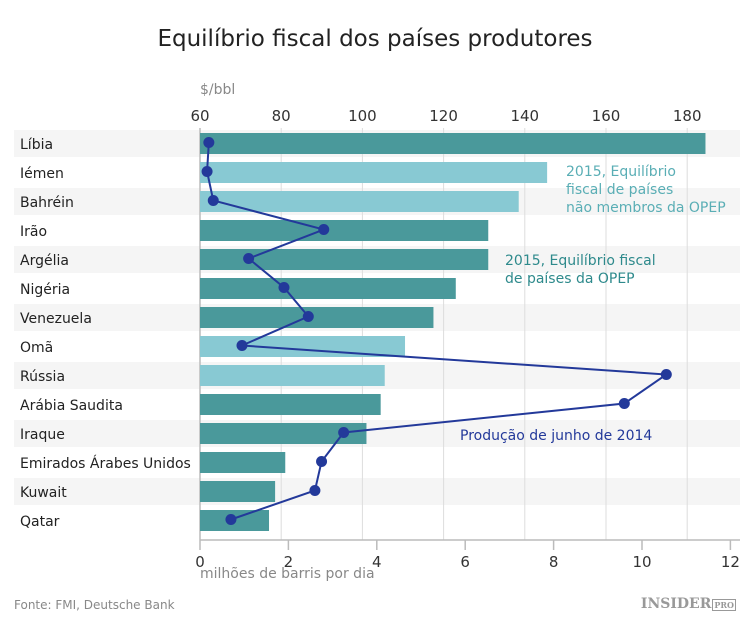  Describe the element at coordinates (281, 116) in the screenshot. I see `top-tick-label: 80` at that location.